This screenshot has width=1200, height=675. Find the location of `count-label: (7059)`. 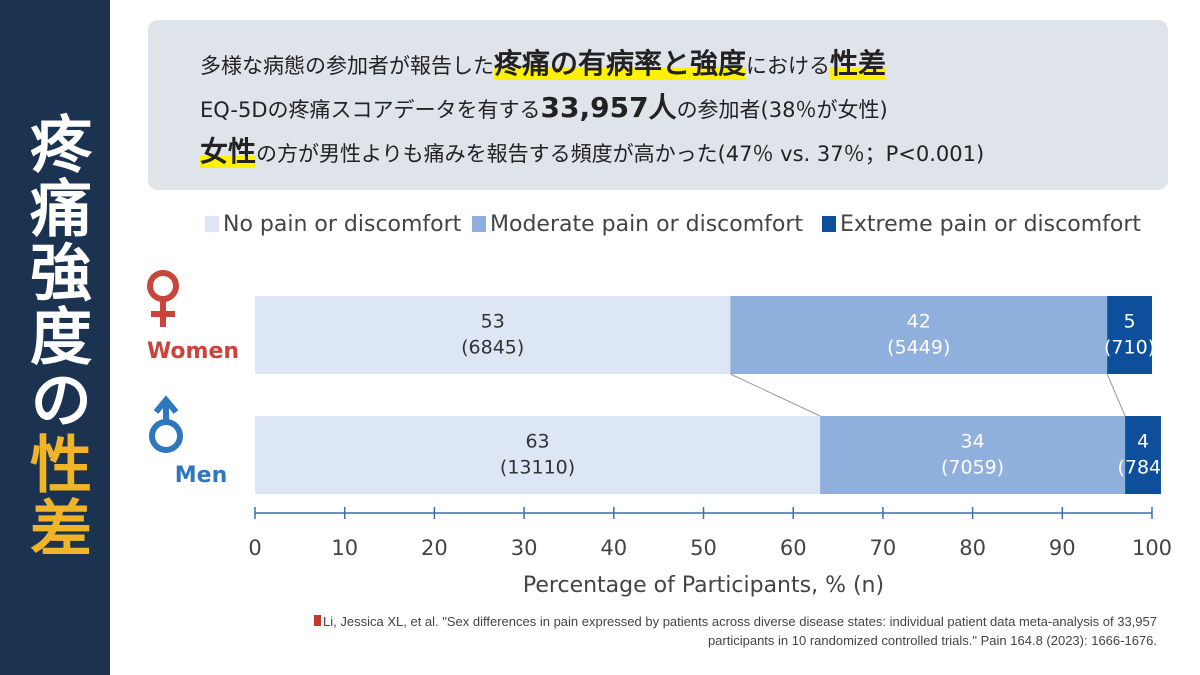

count-label: (7059) is located at coordinates (972, 468).